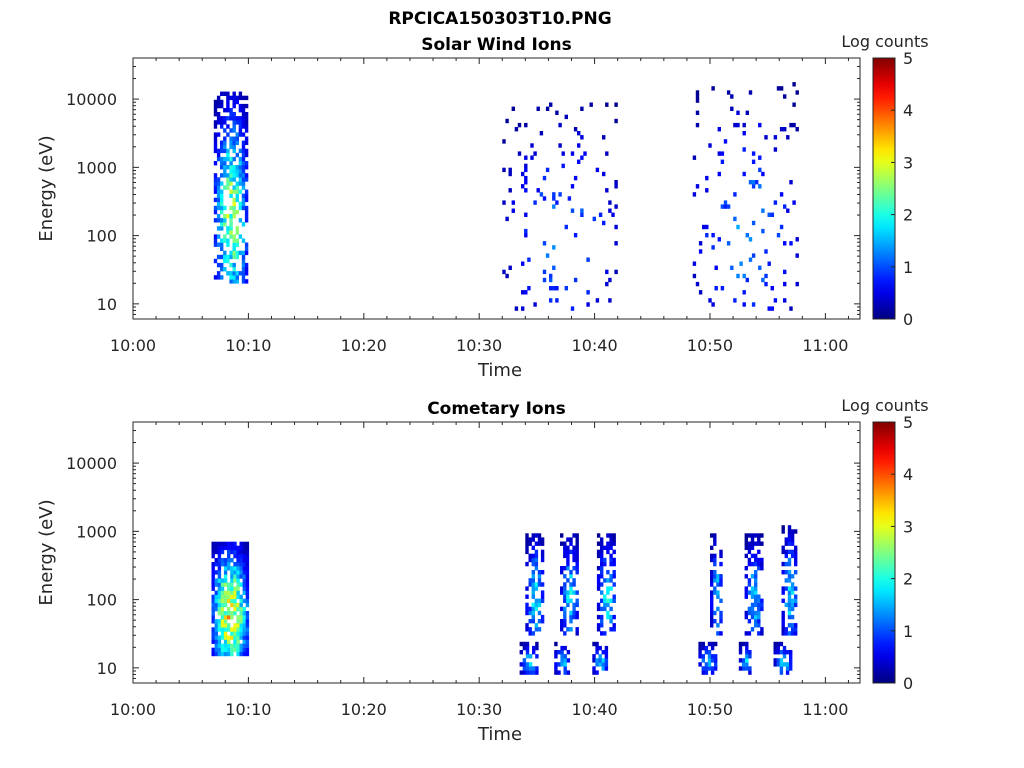 This screenshot has width=1024, height=768. Describe the element at coordinates (710, 345) in the screenshot. I see `x-tick-label: 10:50` at that location.